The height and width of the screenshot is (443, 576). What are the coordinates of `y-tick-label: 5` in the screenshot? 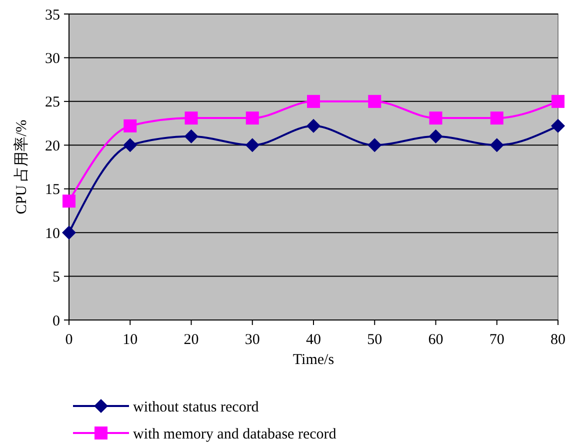 It's located at (56, 278).